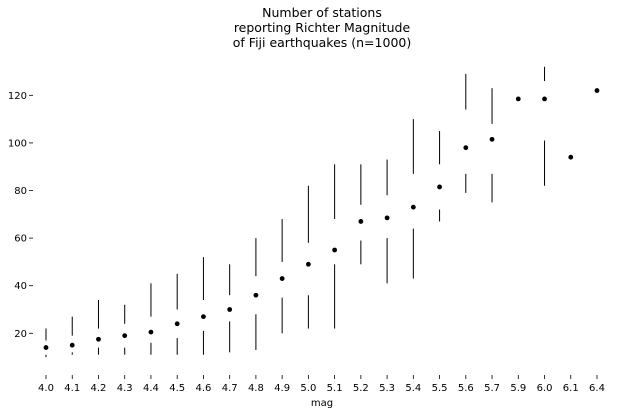  Describe the element at coordinates (151, 319) in the screenshot. I see `box-4.4` at that location.